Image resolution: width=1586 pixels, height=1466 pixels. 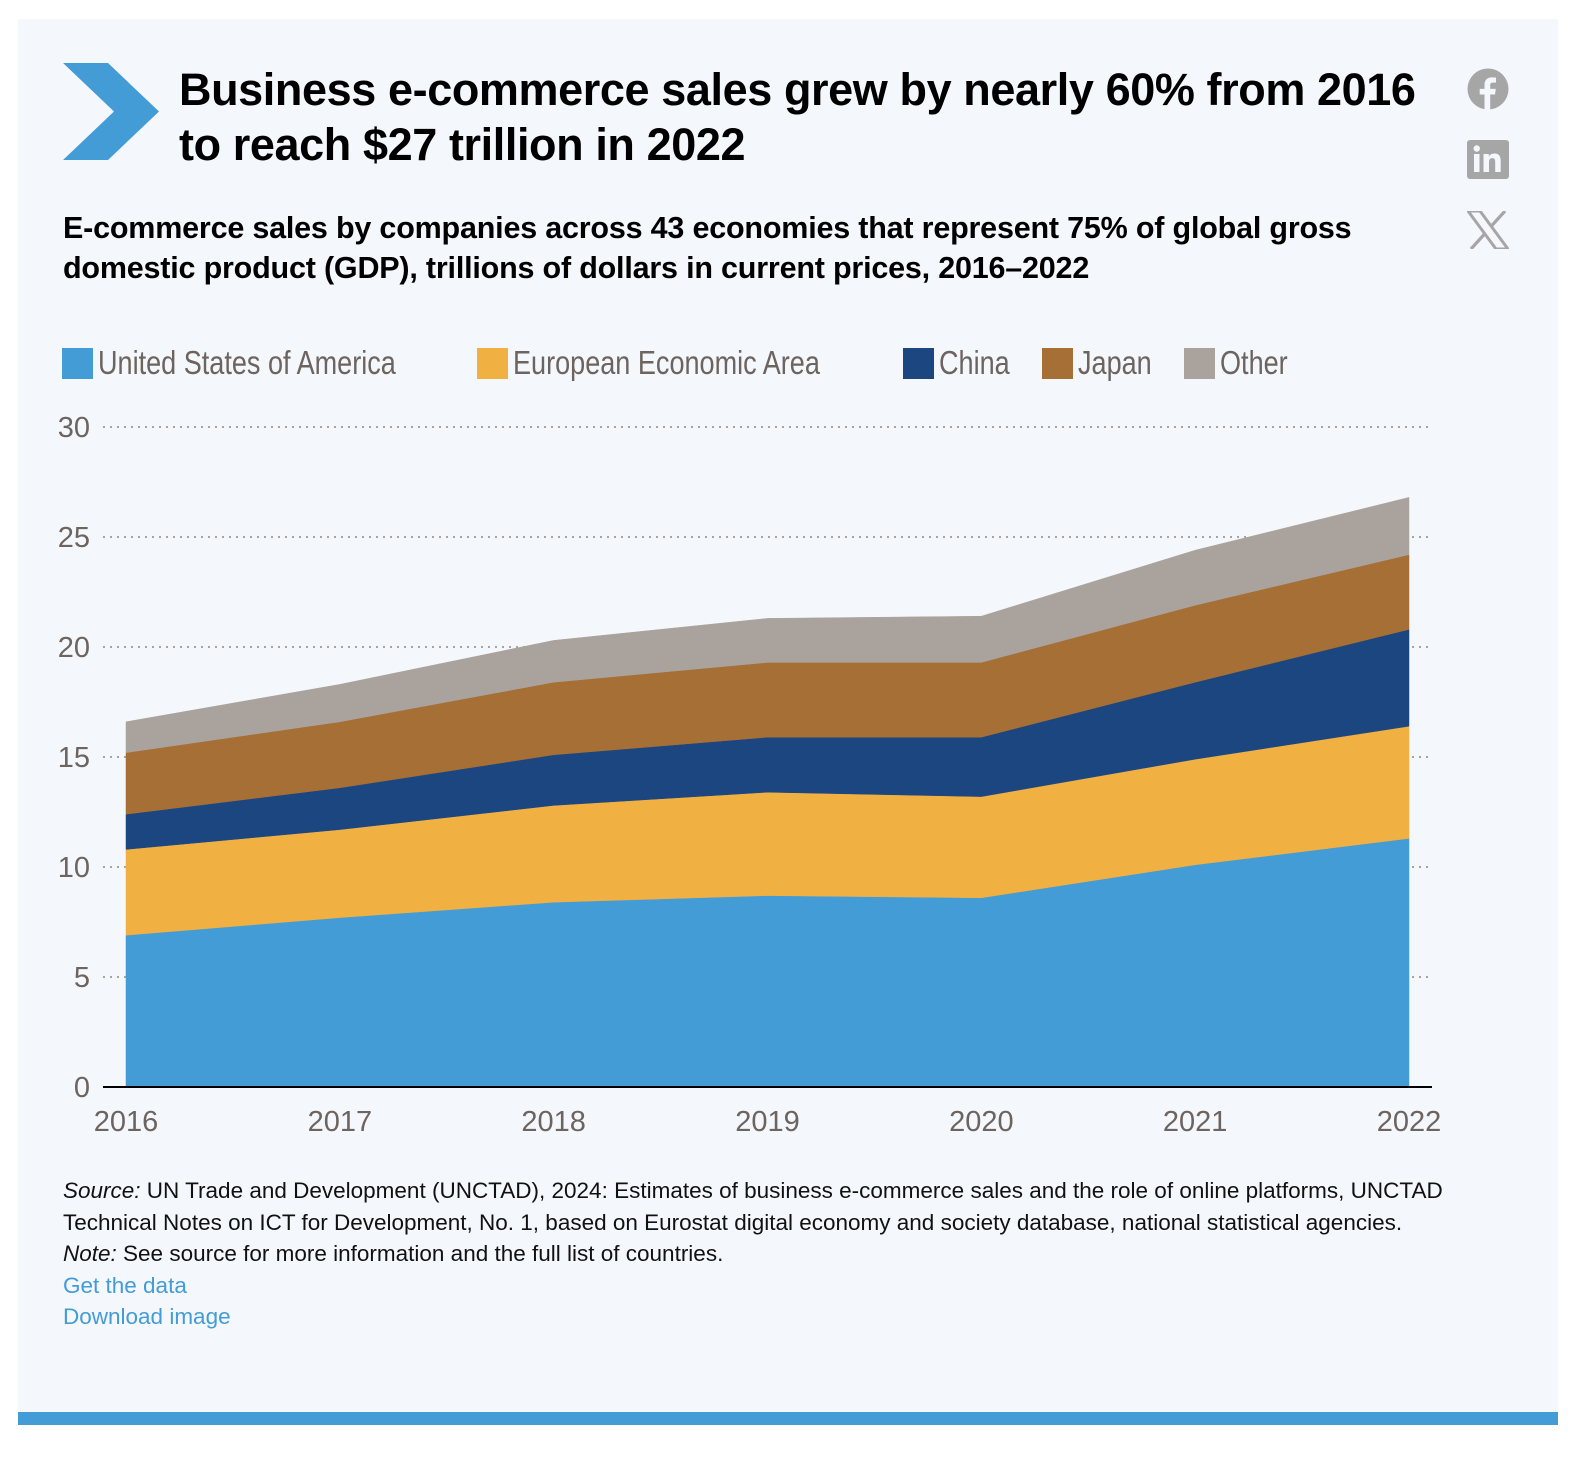 I want to click on legend-swatch-china, so click(x=919, y=363).